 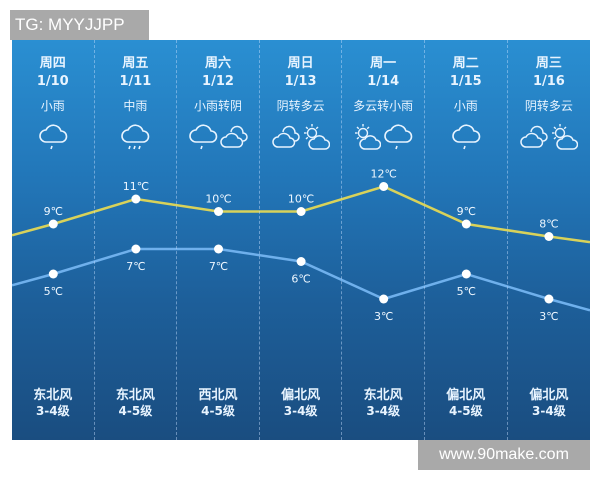 I want to click on day-column: 周三 1/16 阴转多云偏北风 3-4级, so click(x=549, y=240).